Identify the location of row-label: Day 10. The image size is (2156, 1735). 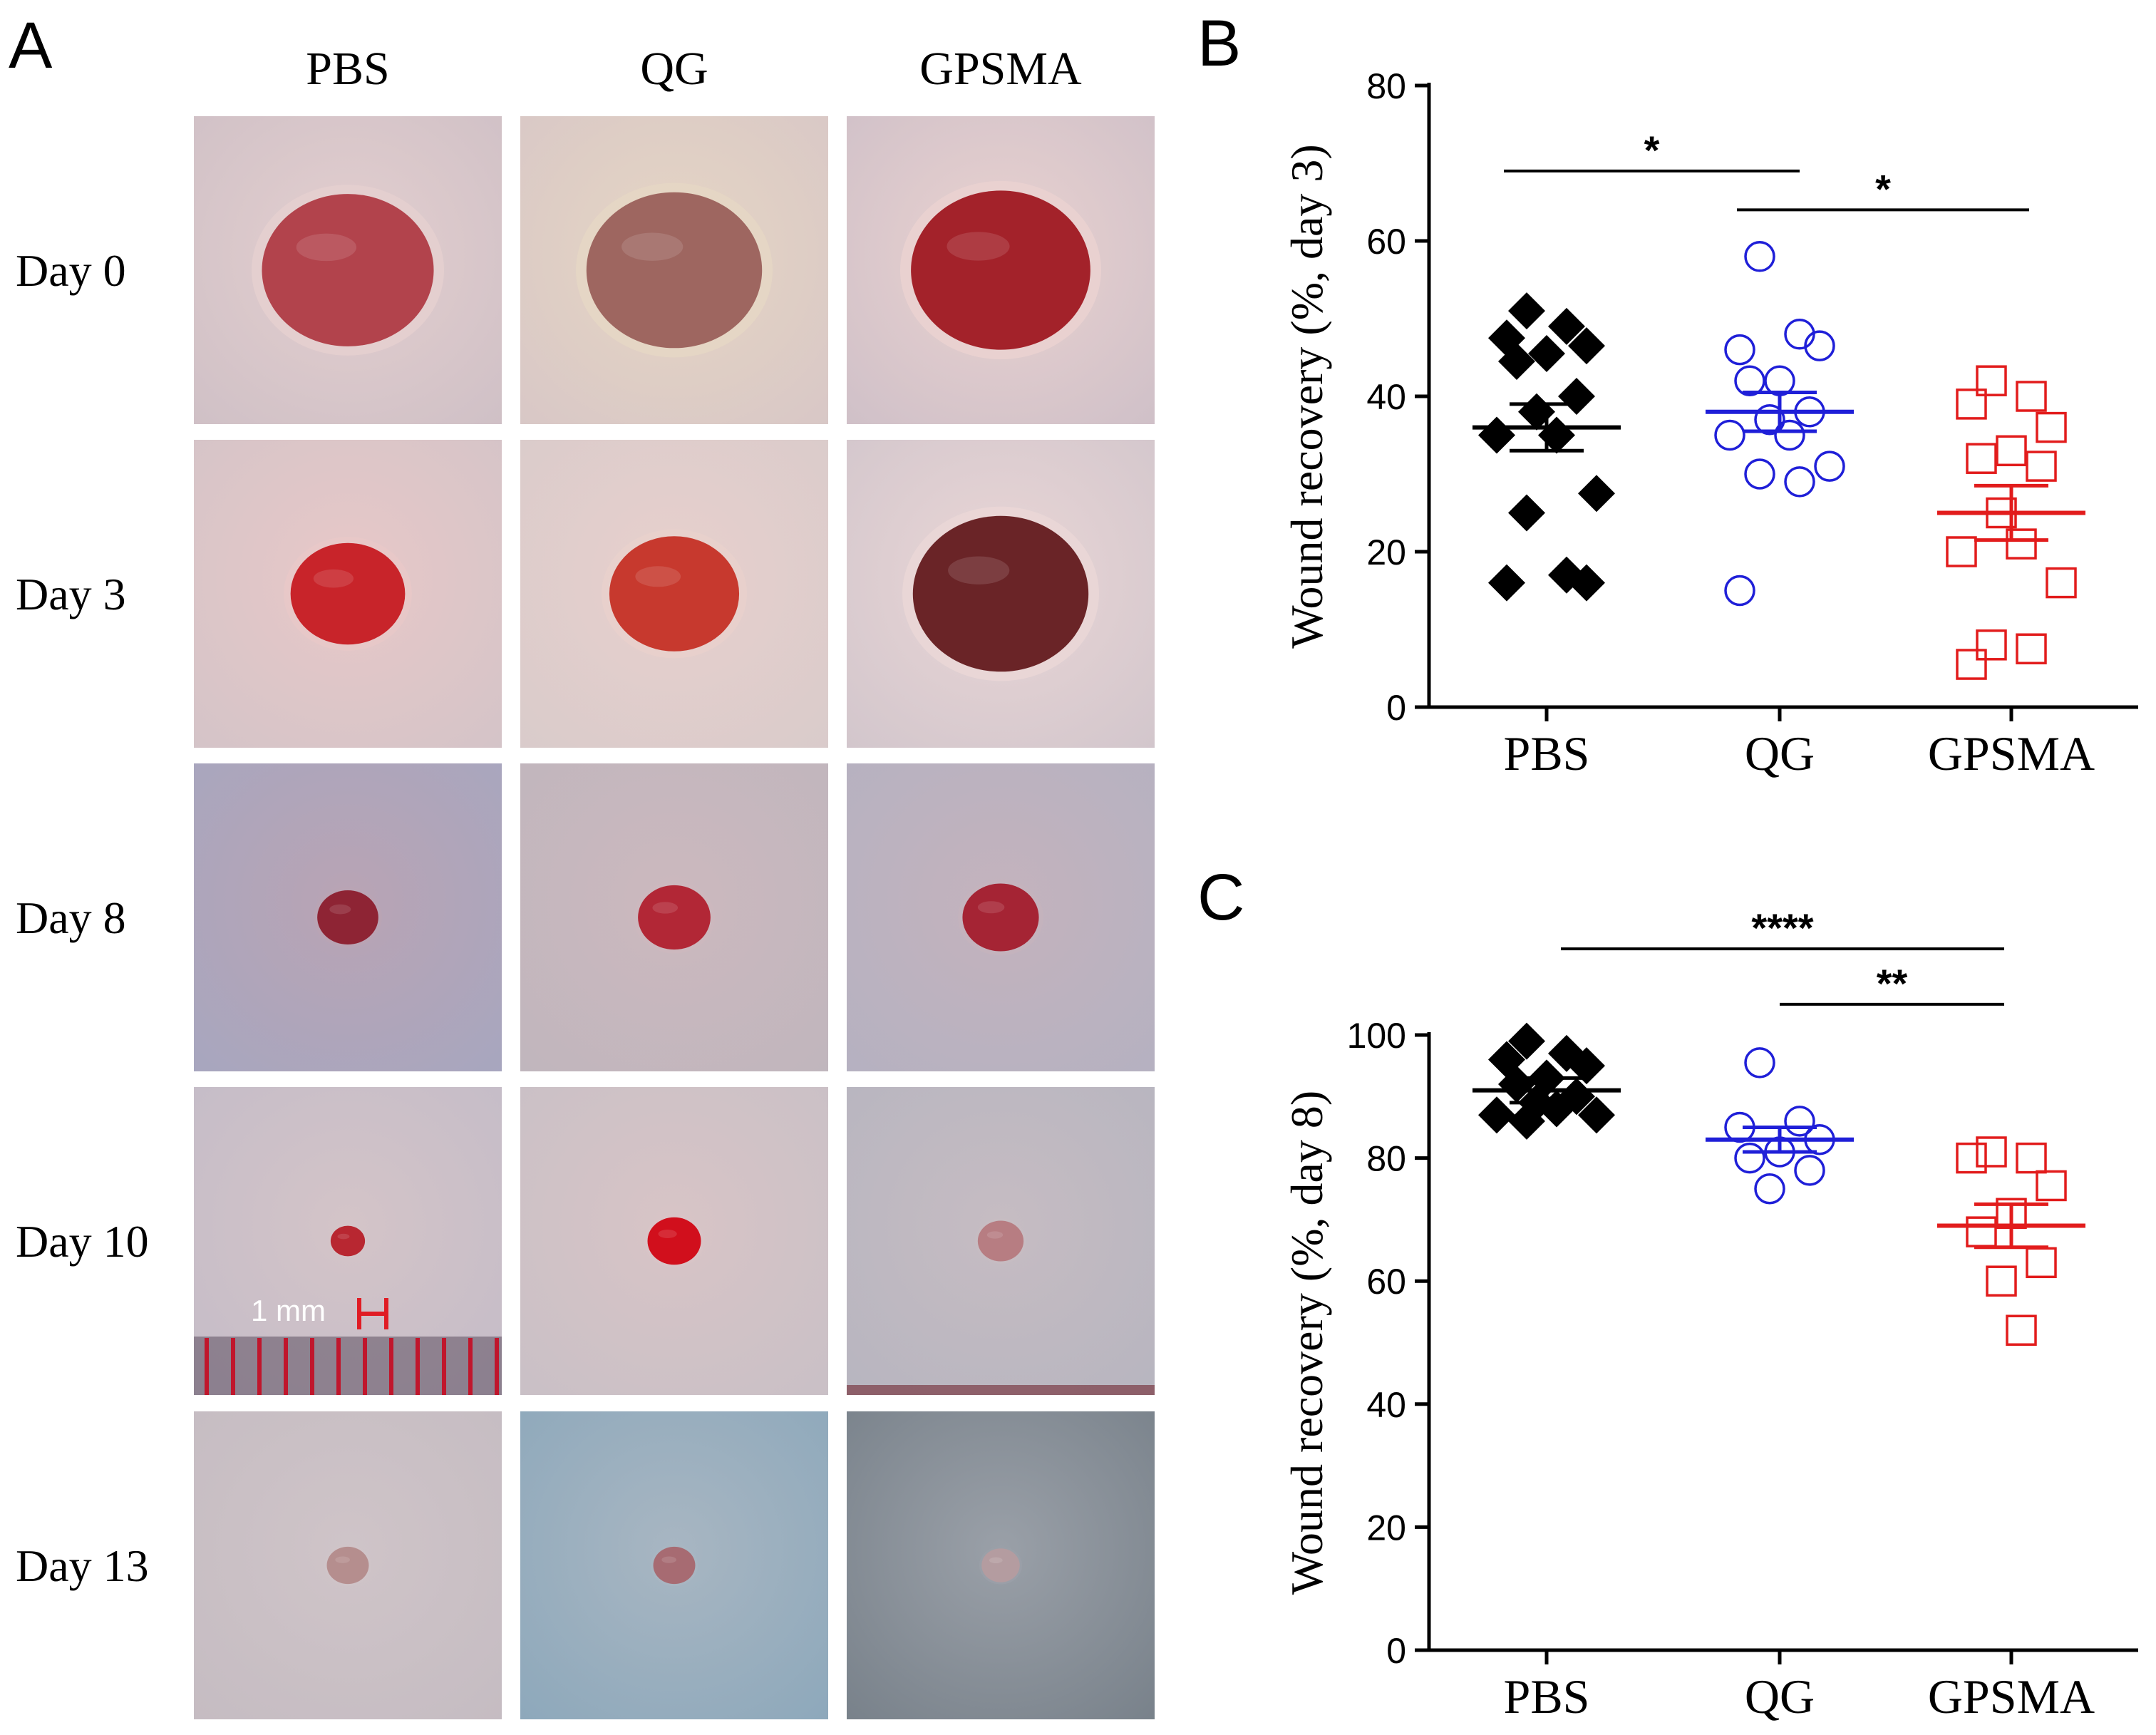
(82, 1241).